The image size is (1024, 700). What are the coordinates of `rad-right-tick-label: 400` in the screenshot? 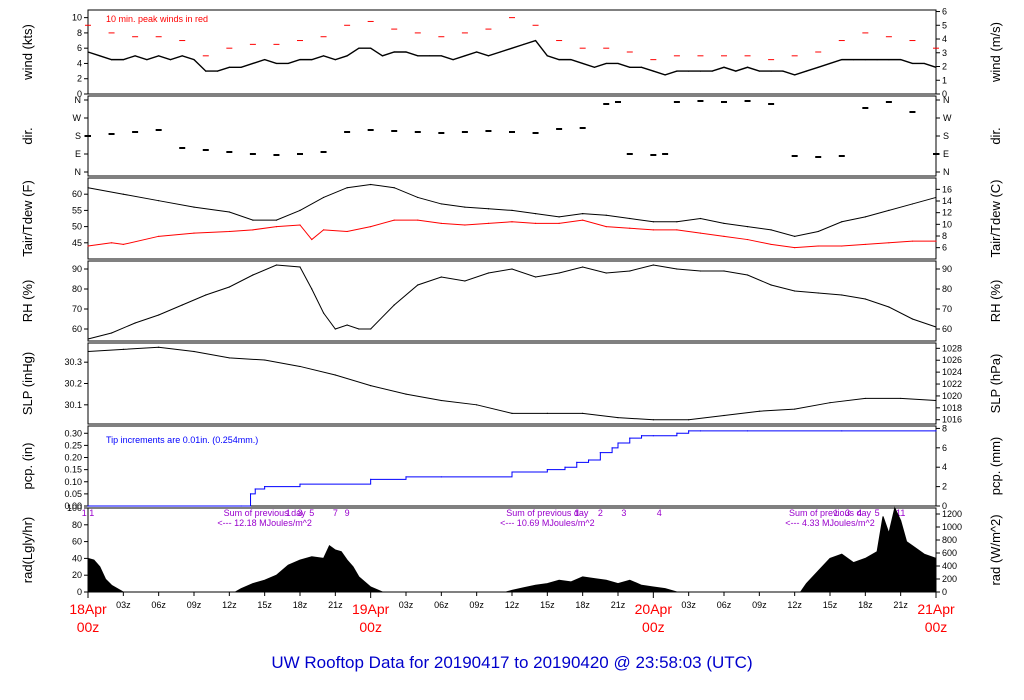 It's located at (949, 566).